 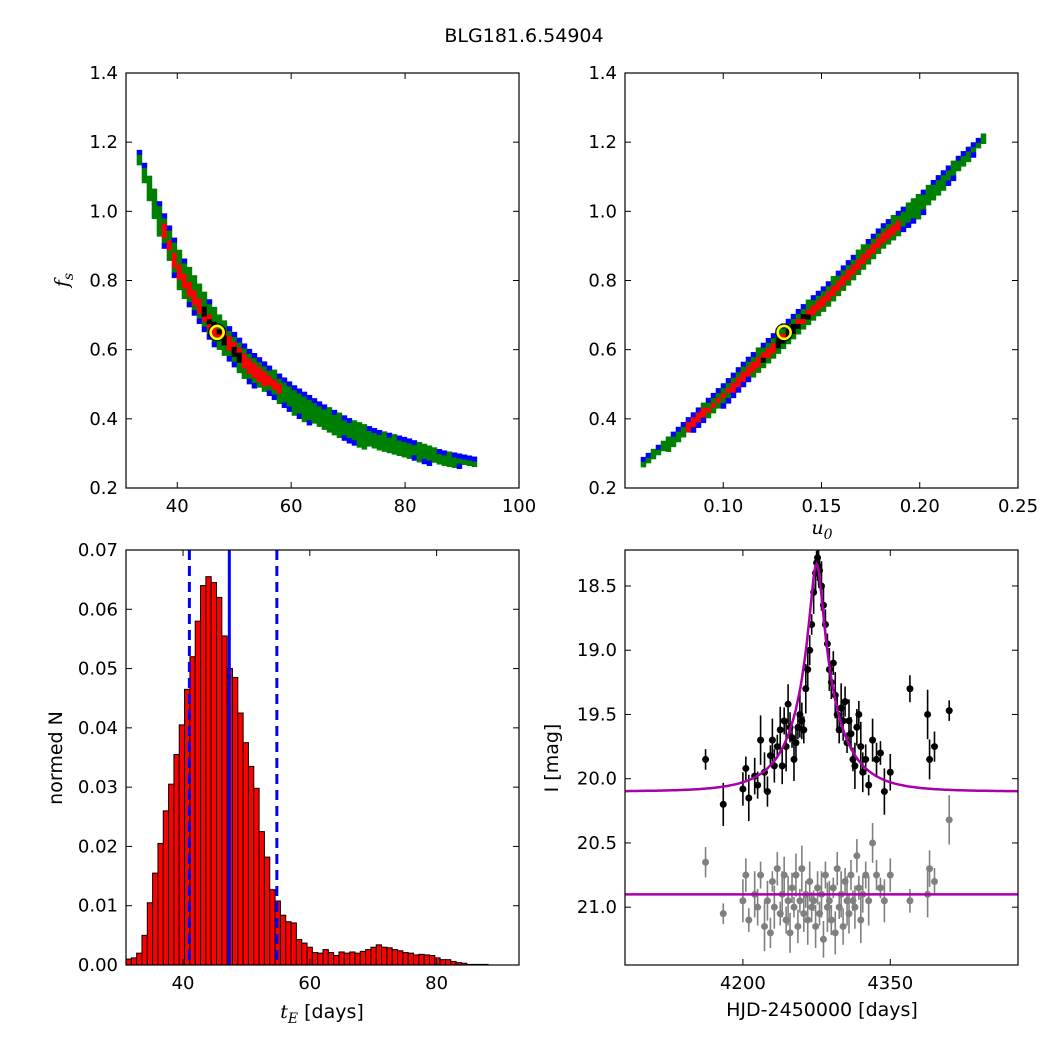 I want to click on y-tick-label: 0.03, so click(x=98, y=787).